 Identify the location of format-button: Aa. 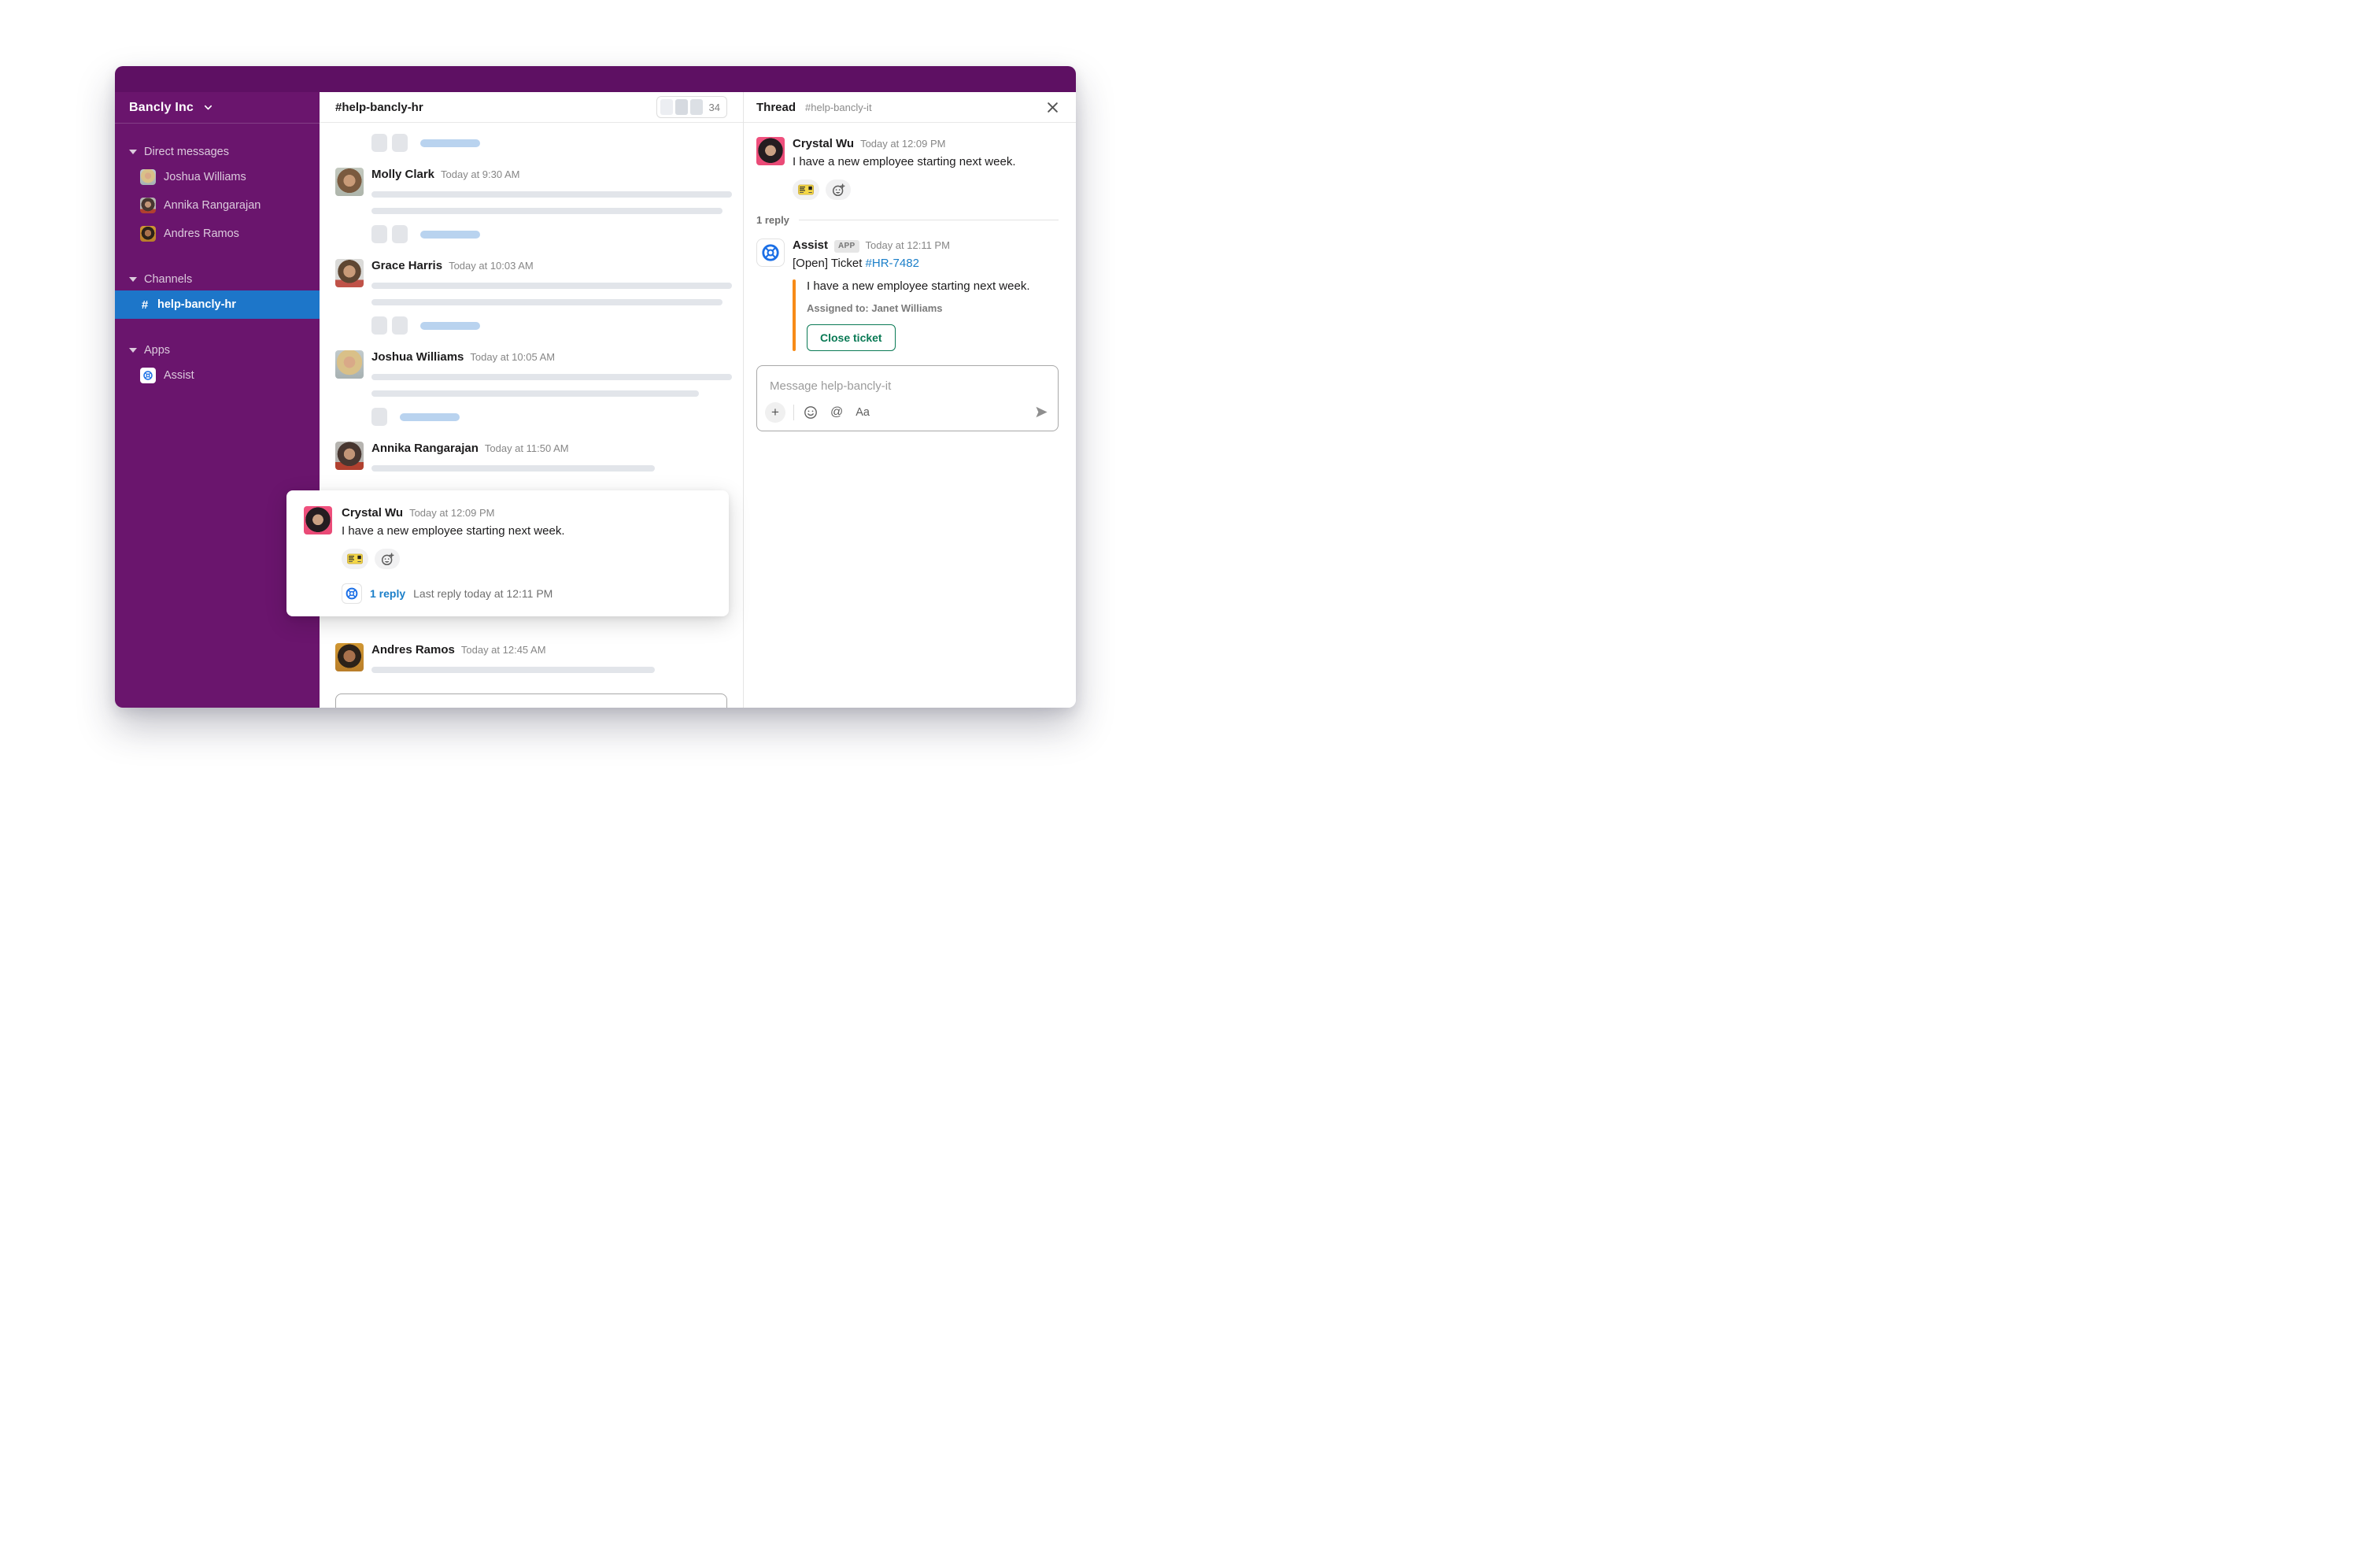
(863, 412).